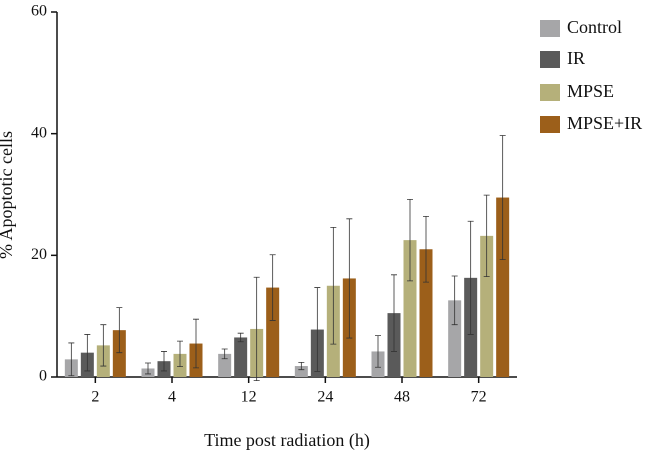  Describe the element at coordinates (8, 195) in the screenshot. I see `y-axis-label: % Apoptotic cells` at that location.